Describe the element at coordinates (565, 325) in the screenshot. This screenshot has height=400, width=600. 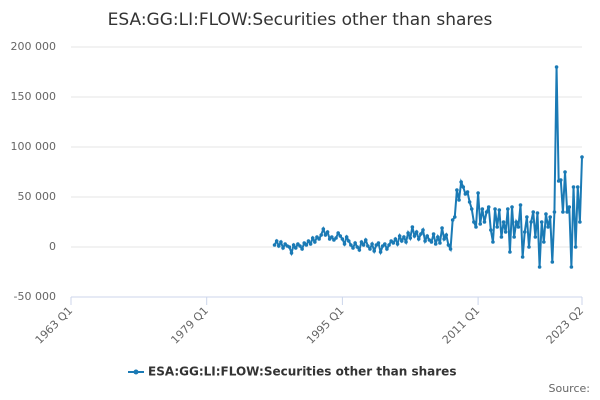
I see `x-tick-label: 2023 Q2` at that location.